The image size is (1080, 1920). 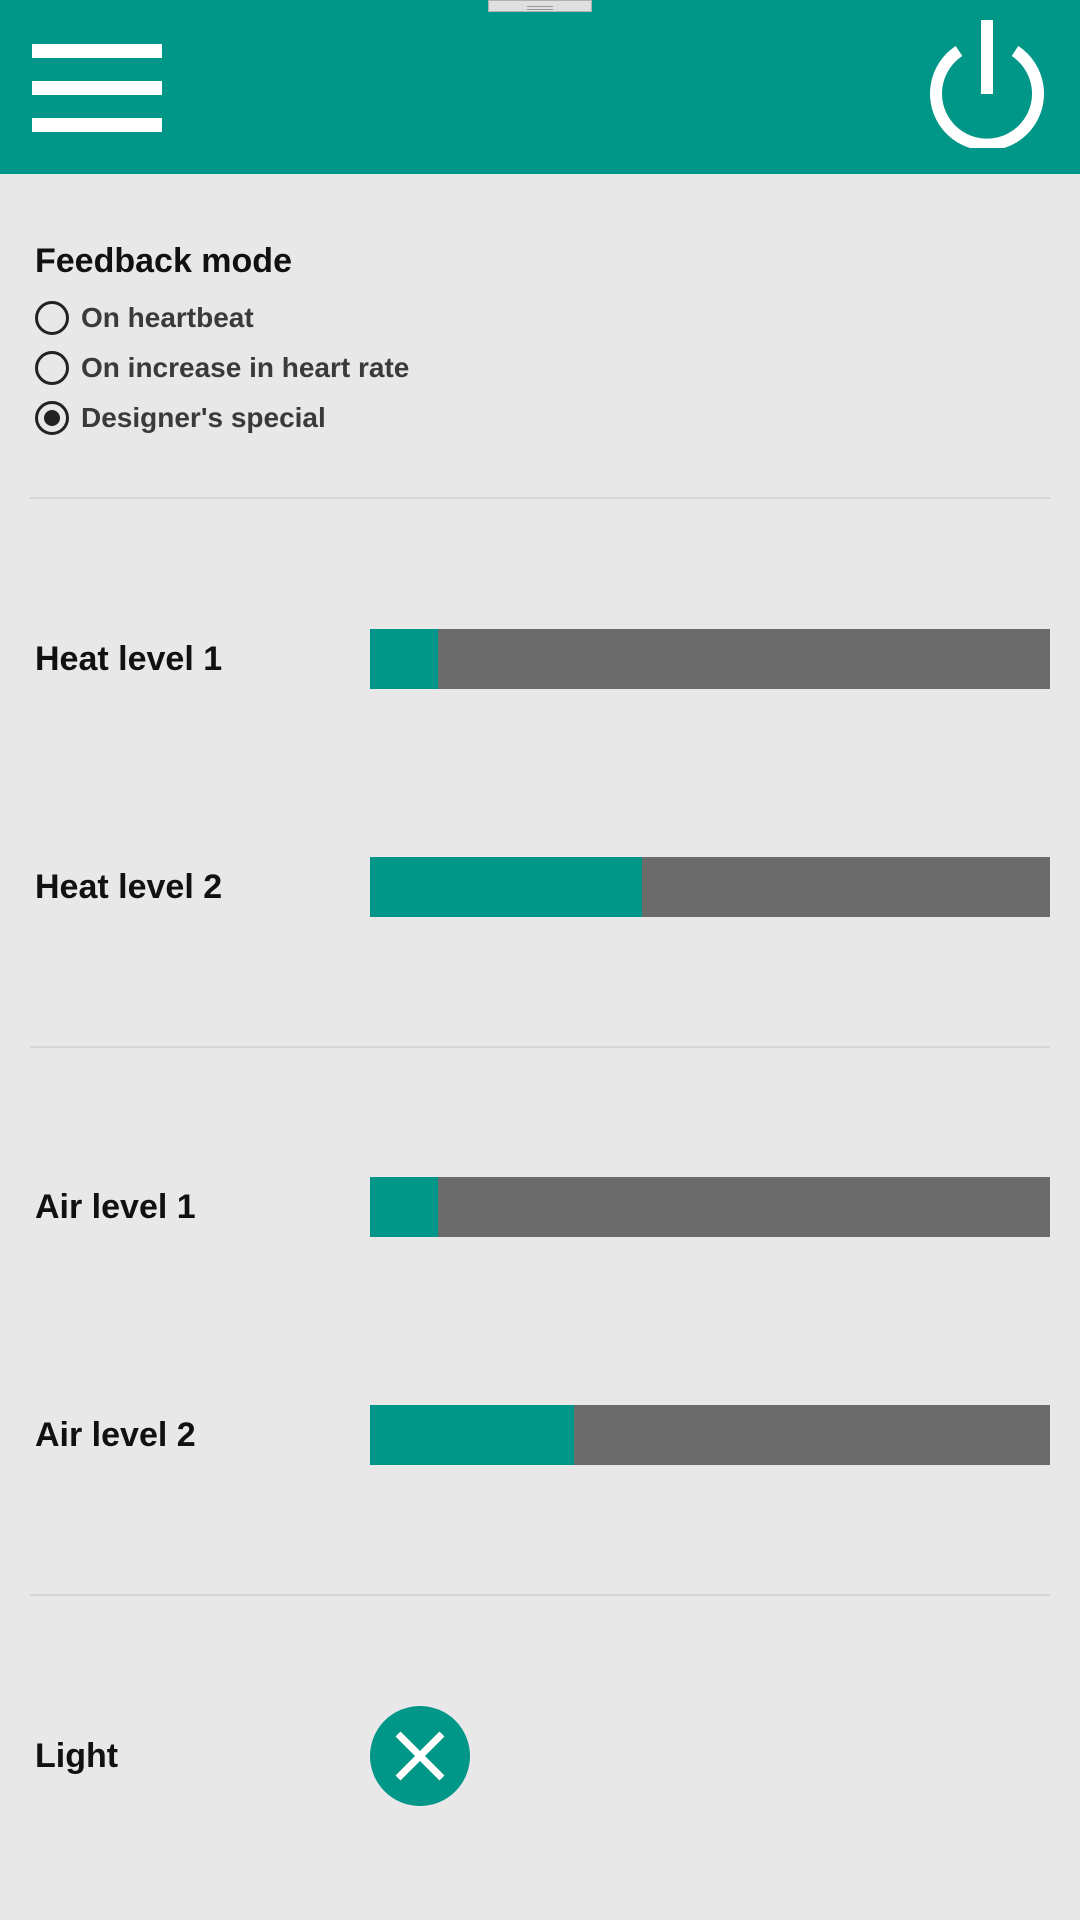 What do you see at coordinates (540, 6) in the screenshot?
I see `drag-handle` at bounding box center [540, 6].